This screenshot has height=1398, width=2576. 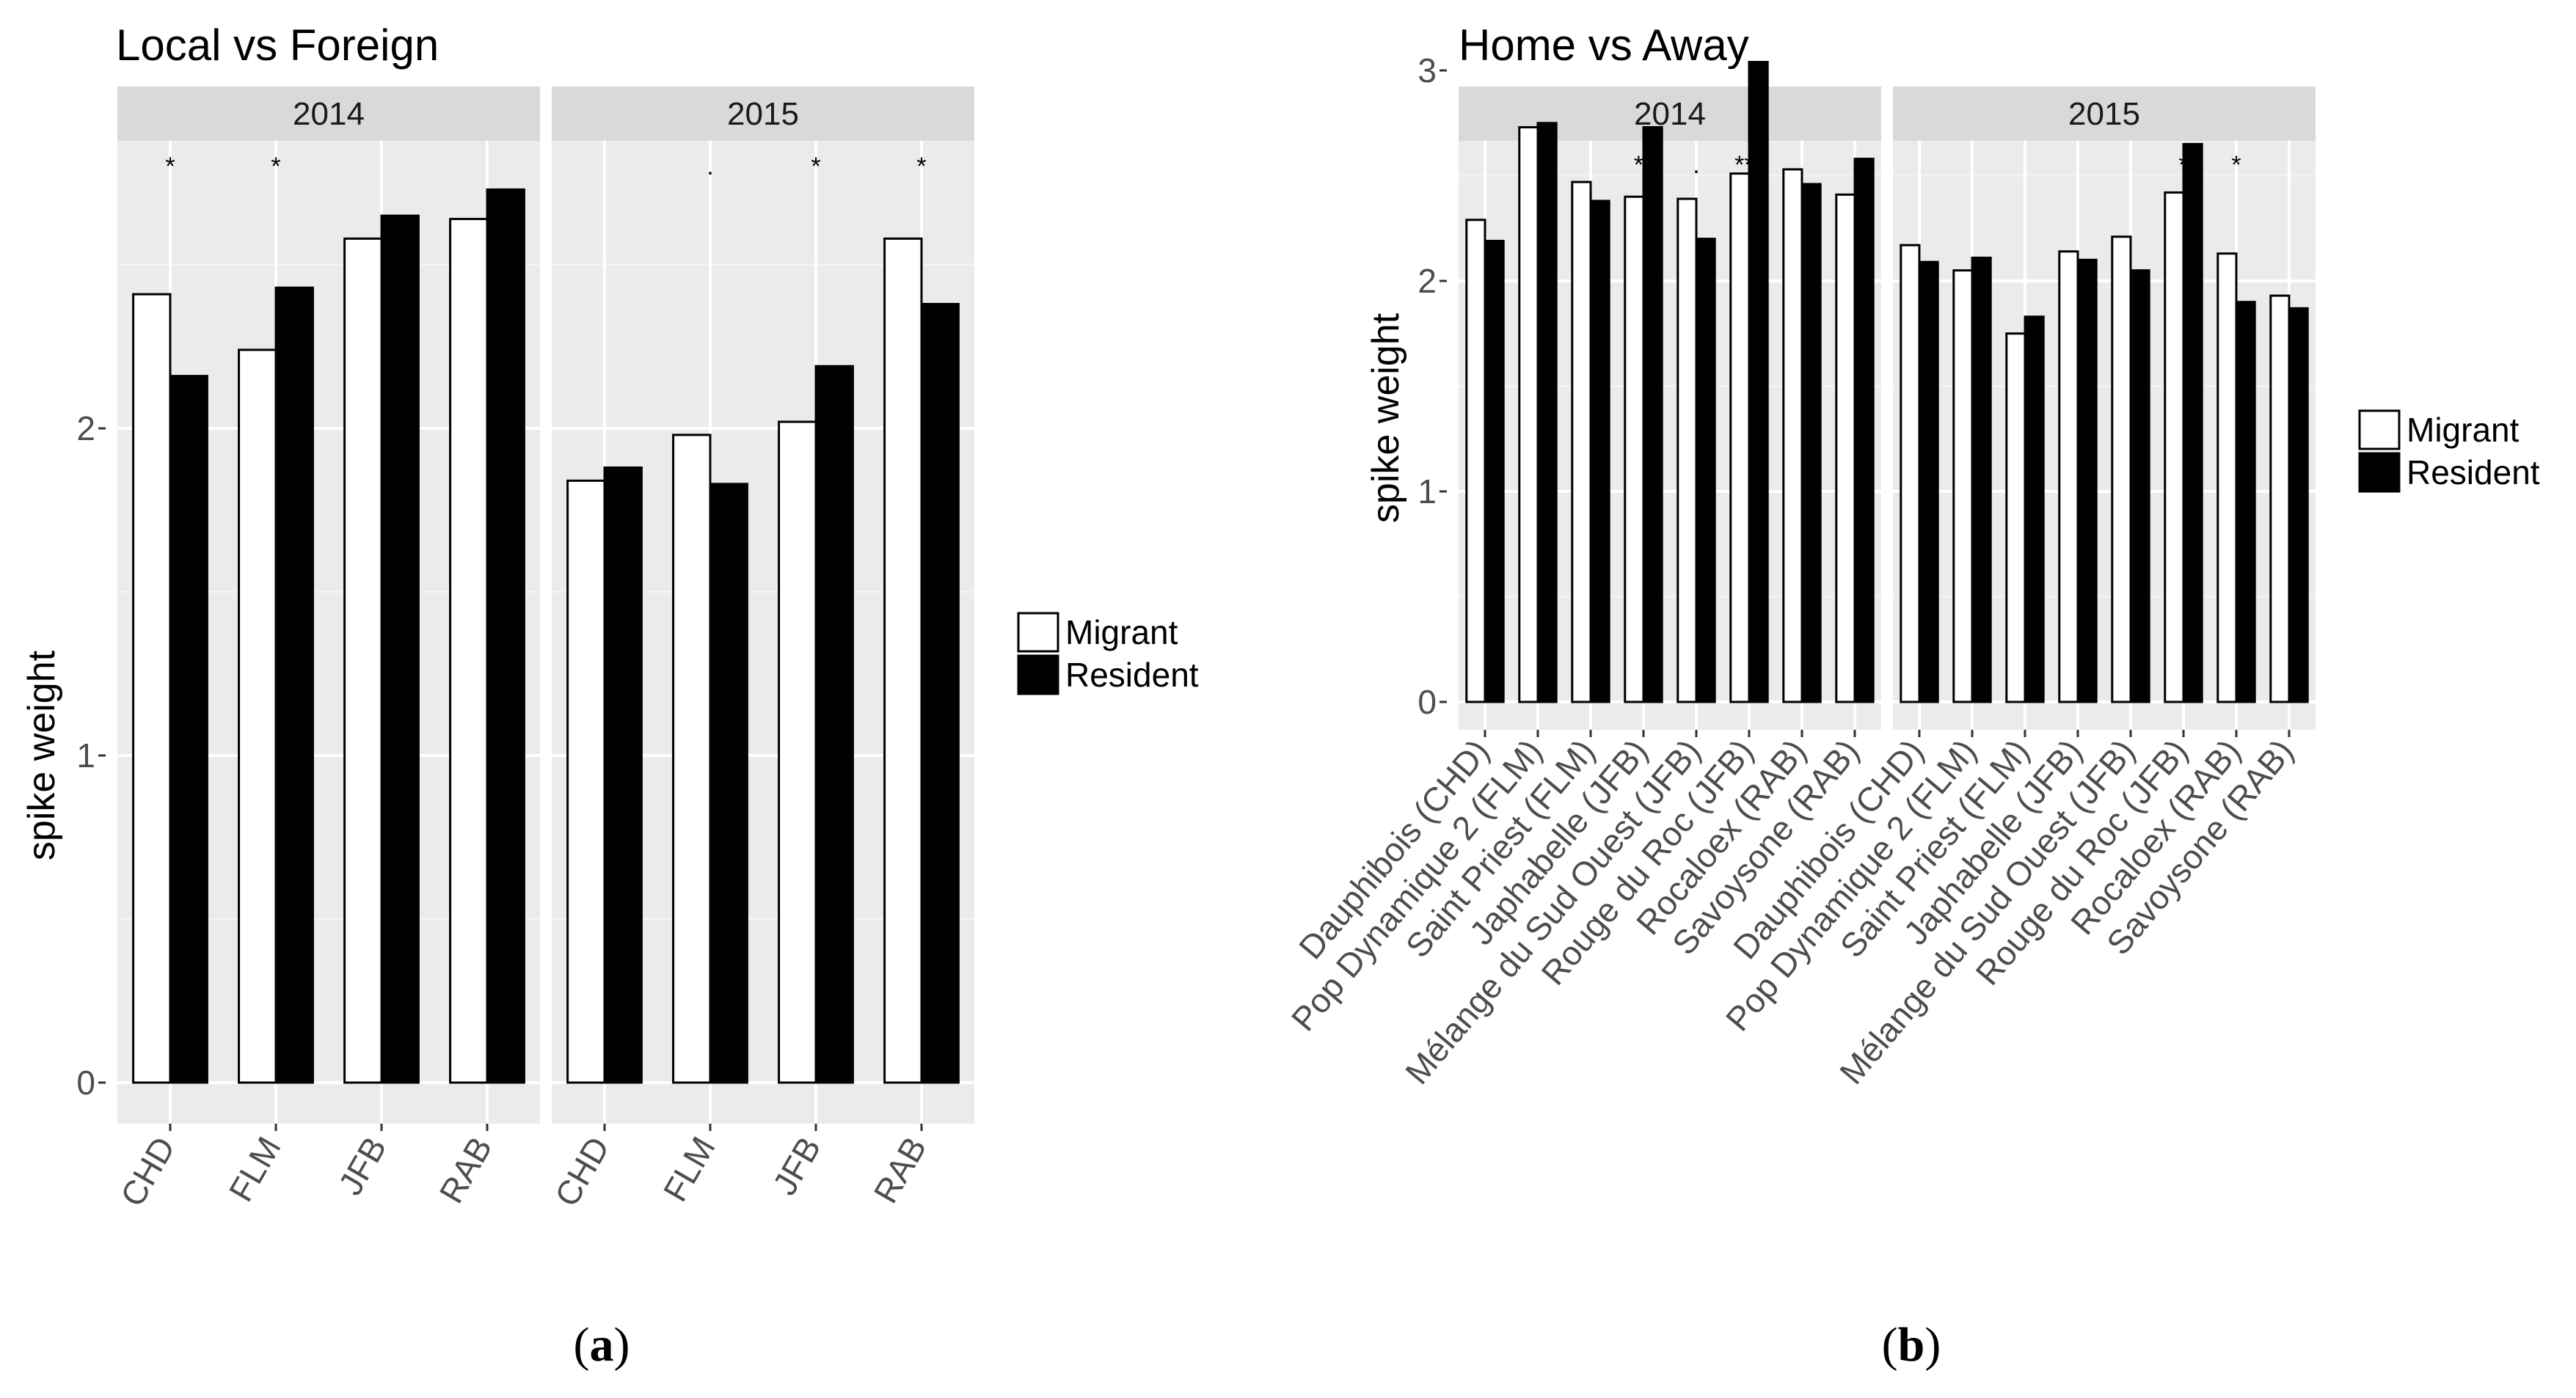 I want to click on y-tick-label: 3, so click(x=1427, y=70).